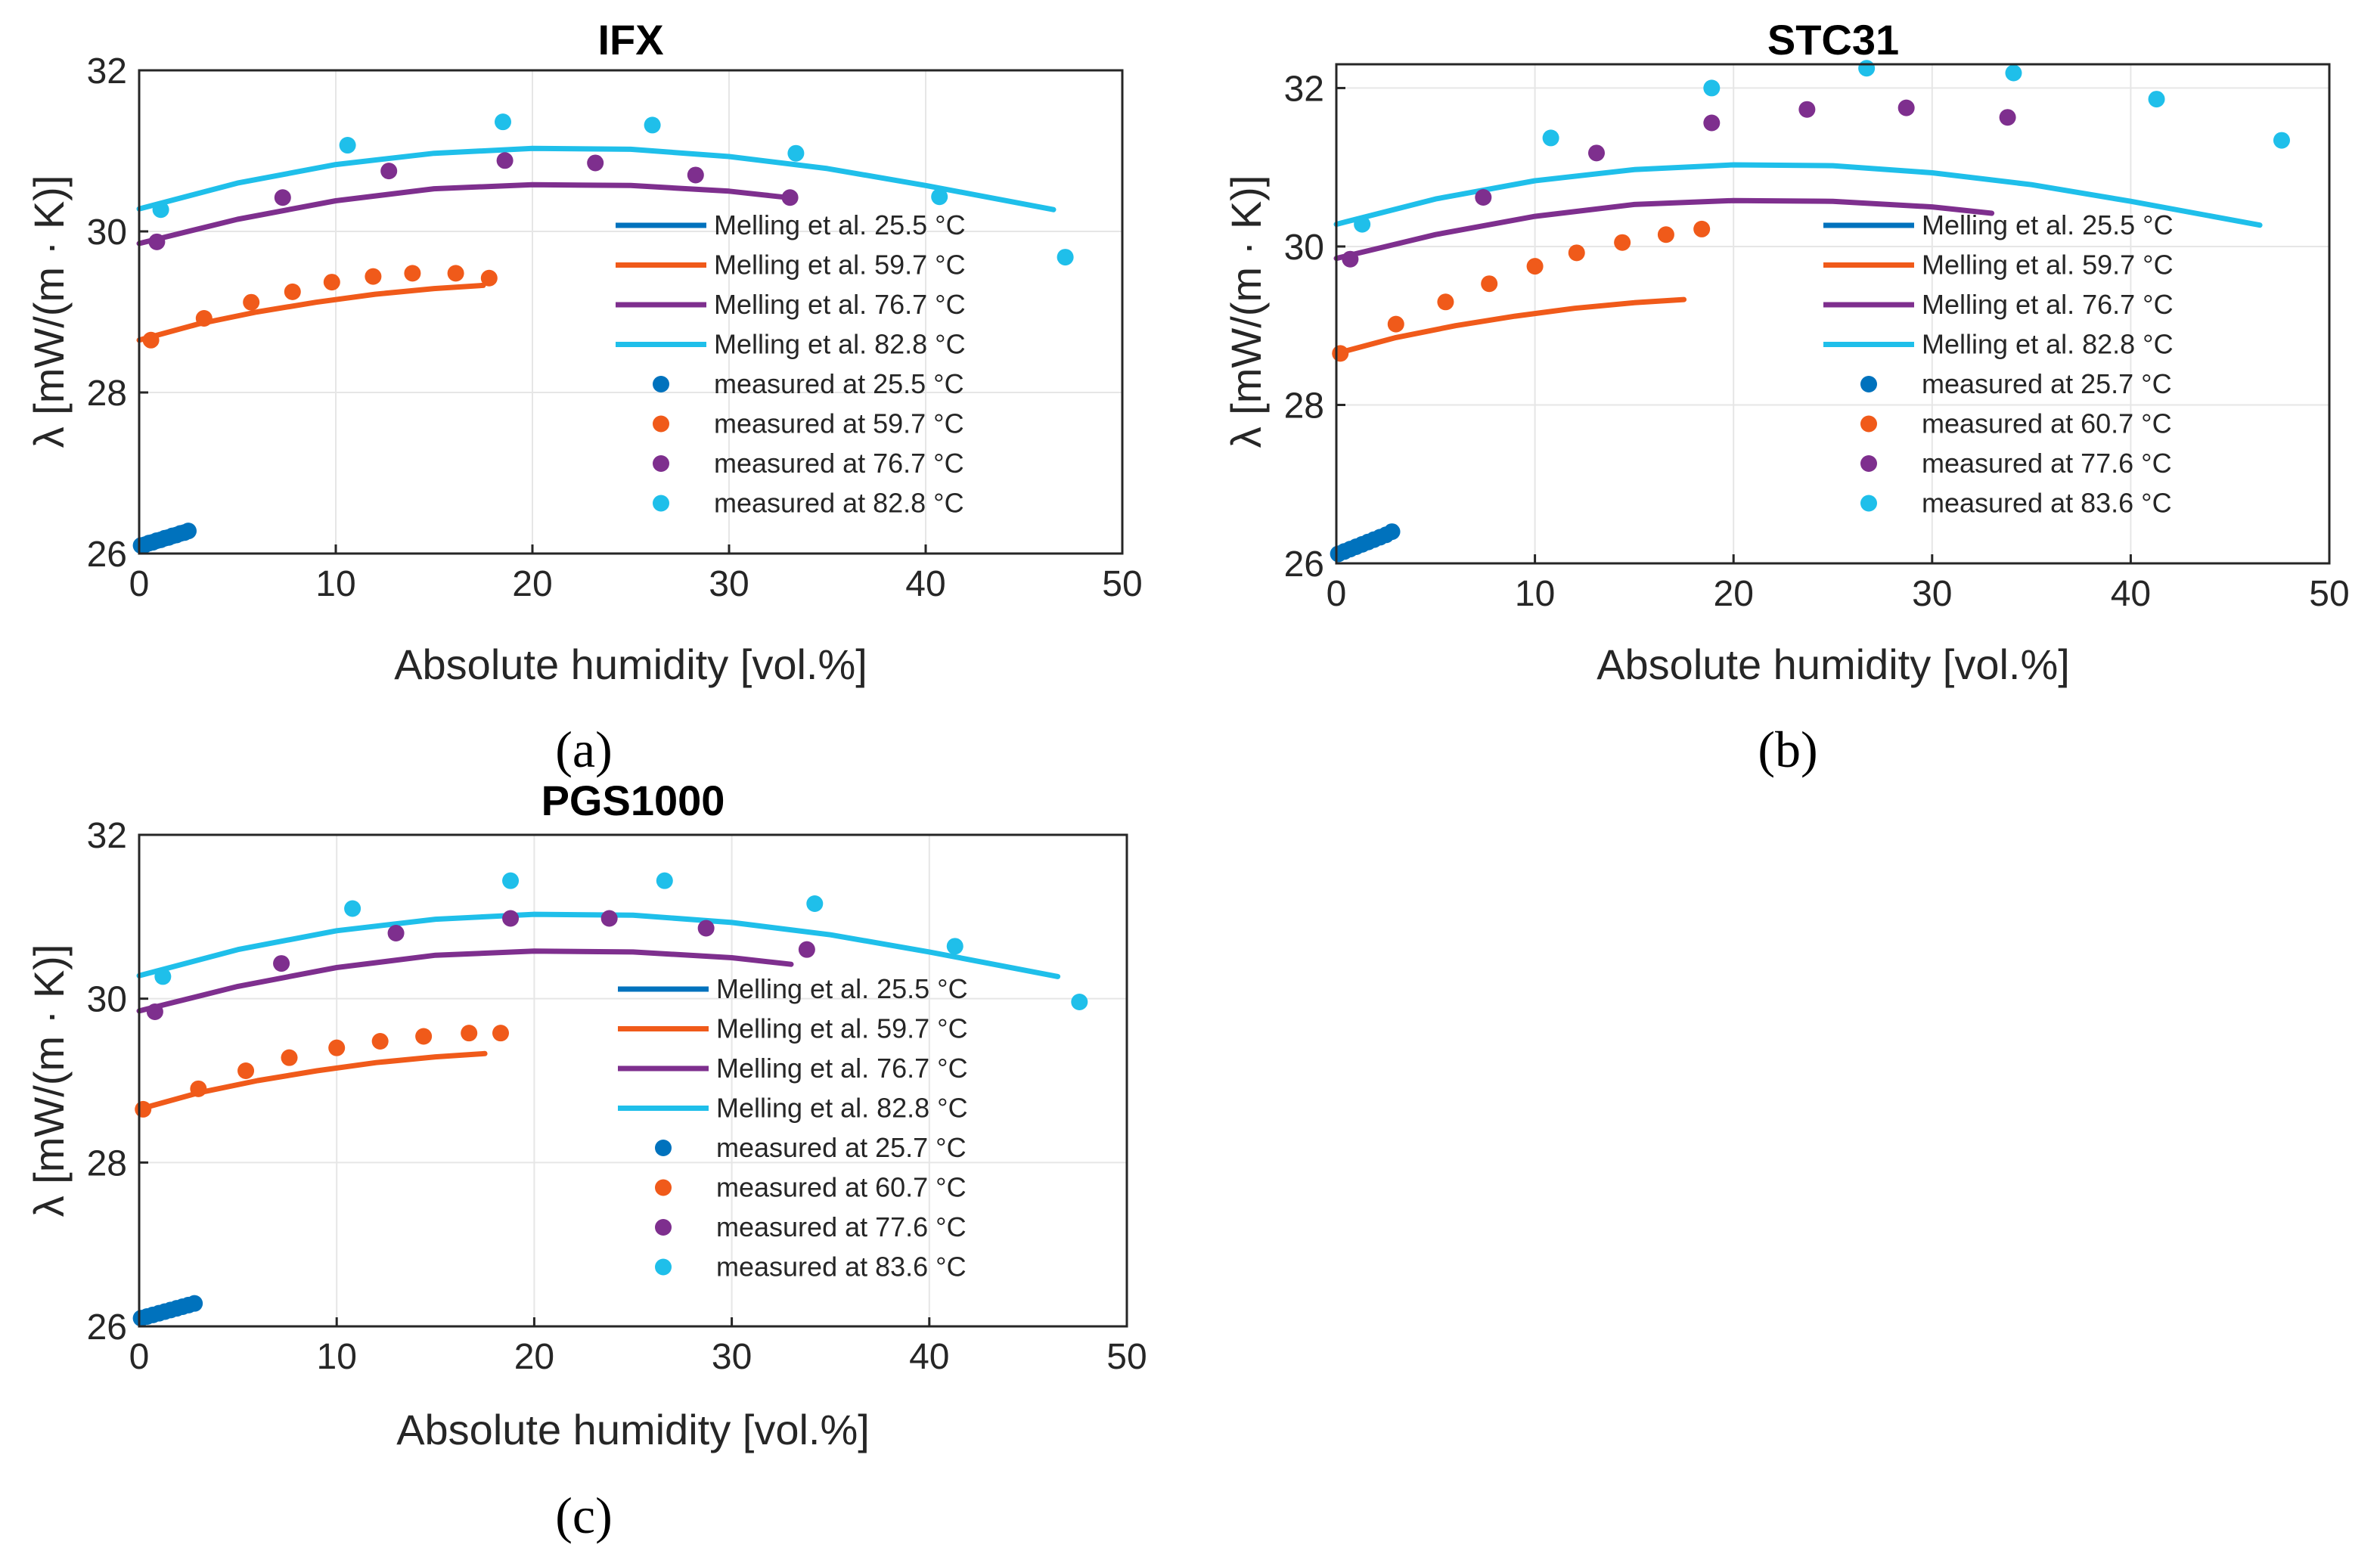 The height and width of the screenshot is (1557, 2380). What do you see at coordinates (583, 1515) in the screenshot?
I see `panel-caption: (c)` at bounding box center [583, 1515].